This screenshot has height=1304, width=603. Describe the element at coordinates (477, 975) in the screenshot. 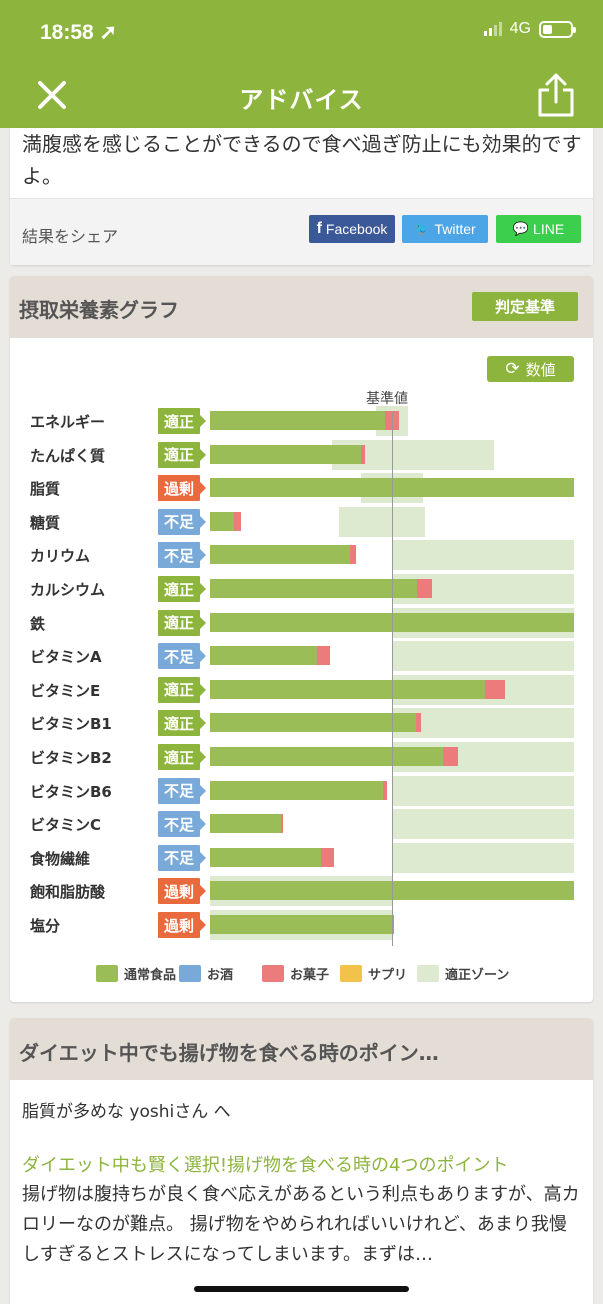

I see `legend-label: 適正ゾーン` at that location.